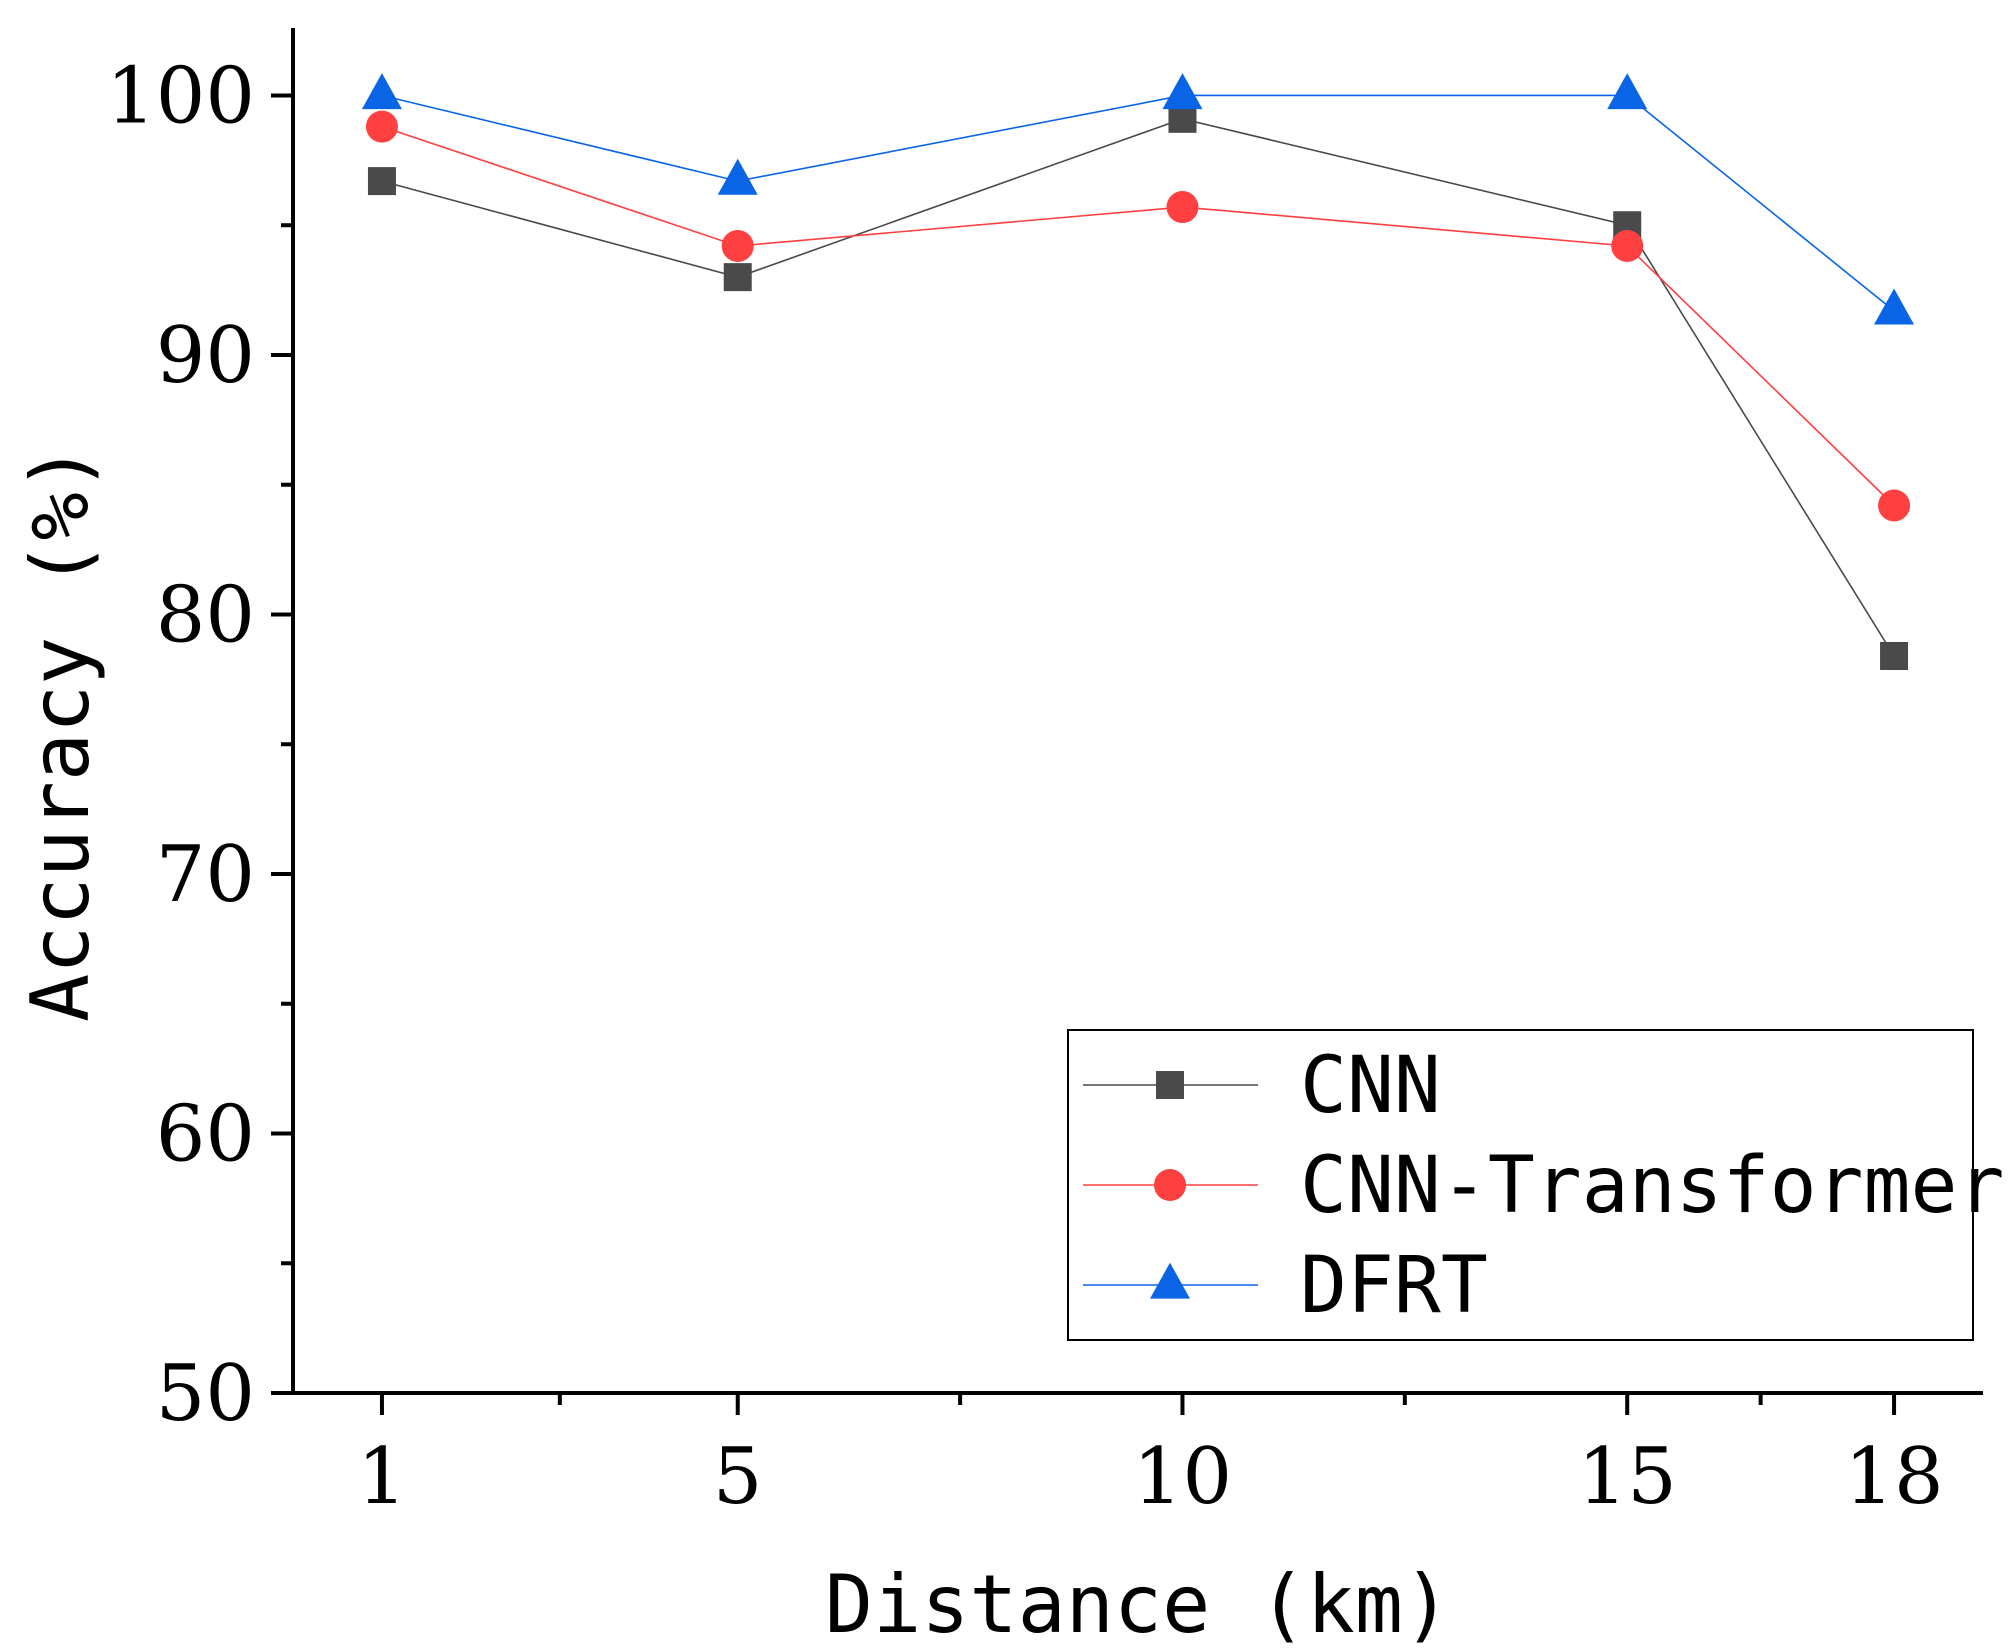 Image resolution: width=2011 pixels, height=1652 pixels. I want to click on legend-items: CNN CNN-Transformer DFRT, so click(1543, 1186).